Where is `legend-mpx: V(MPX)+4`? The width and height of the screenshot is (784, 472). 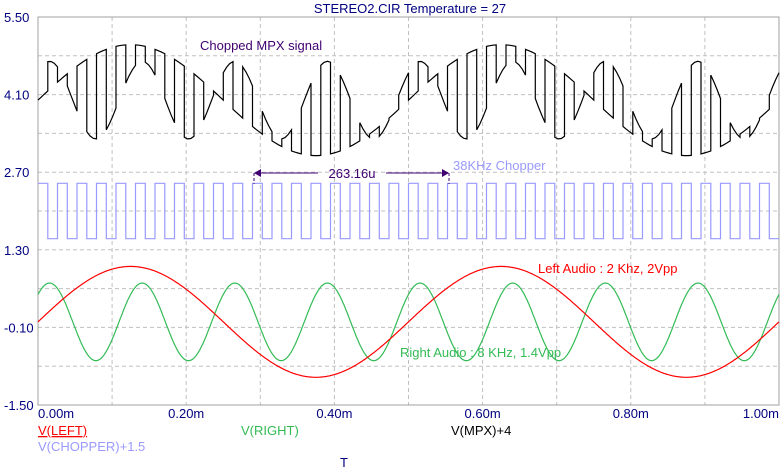
legend-mpx: V(MPX)+4 is located at coordinates (481, 430).